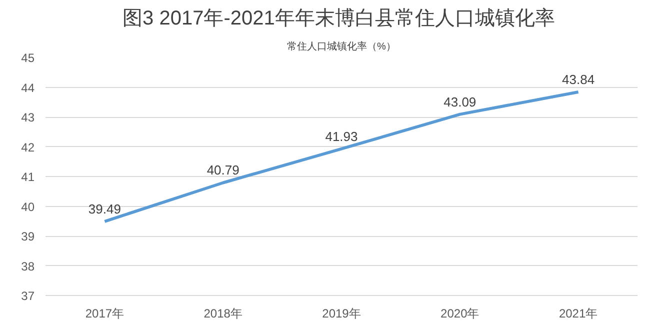 The width and height of the screenshot is (656, 334). I want to click on x-tick-label: 2020年, so click(460, 313).